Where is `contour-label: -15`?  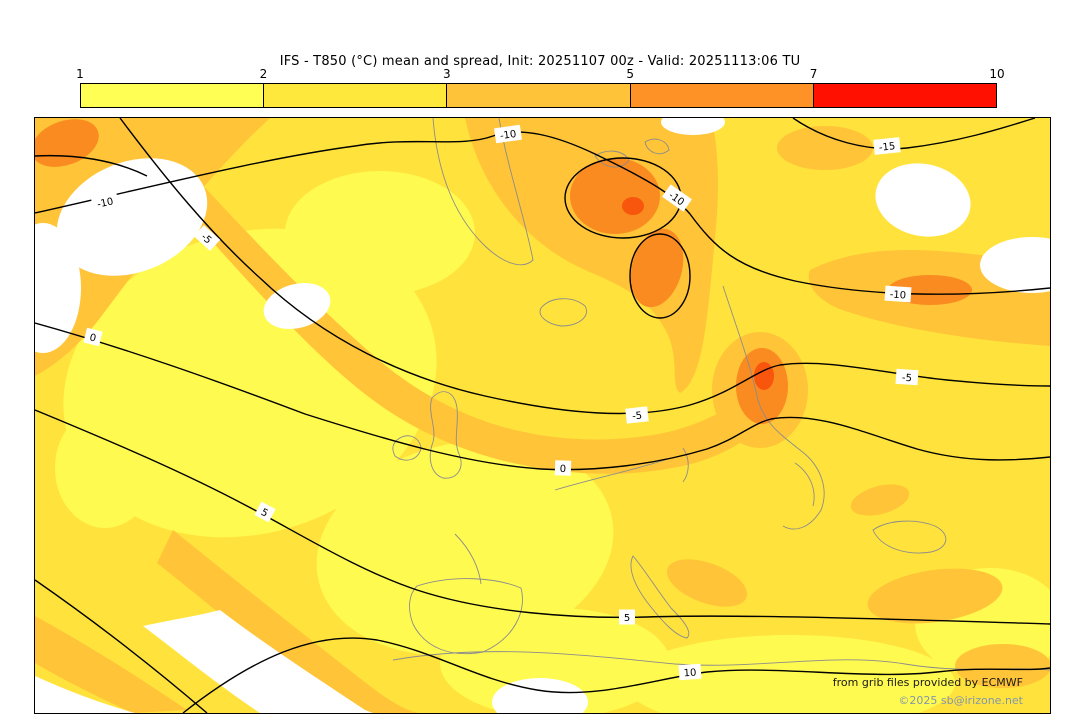
contour-label: -15 is located at coordinates (887, 146).